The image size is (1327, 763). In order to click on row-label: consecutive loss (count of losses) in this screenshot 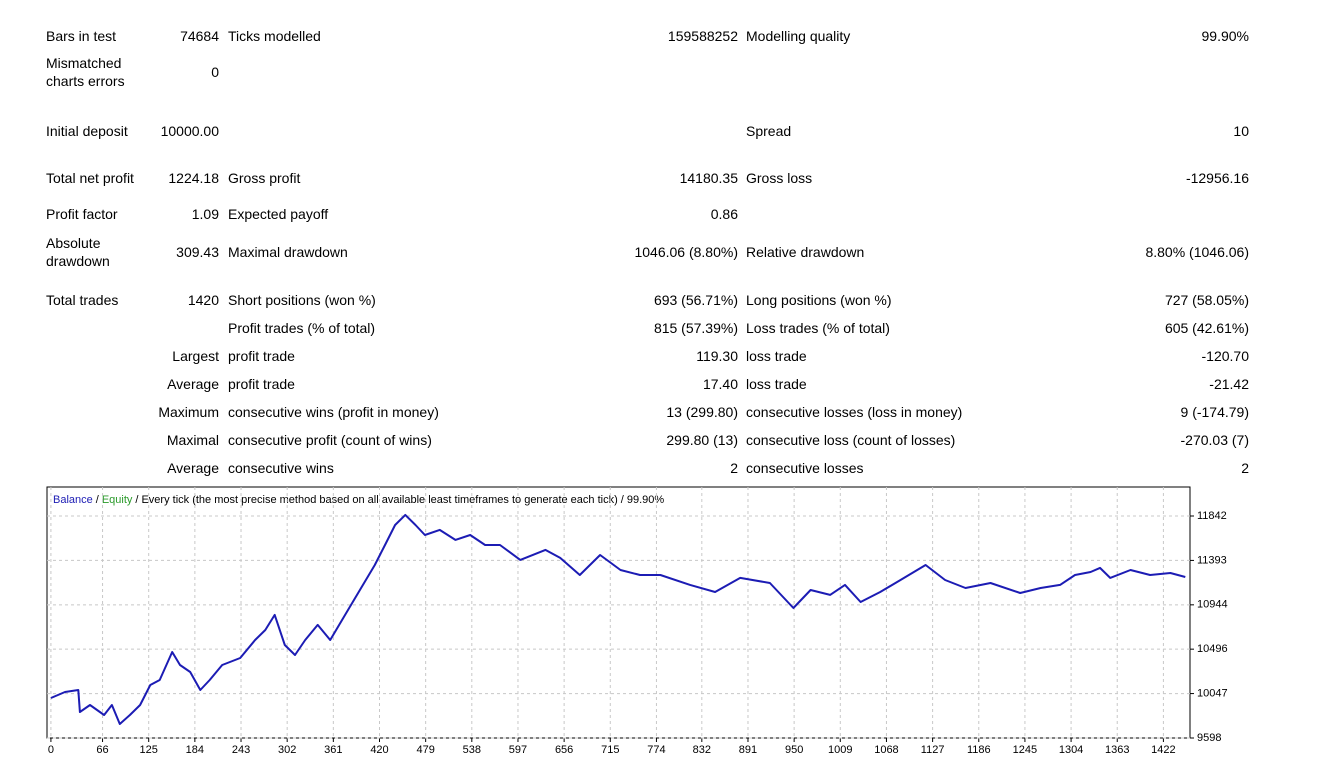, I will do `click(851, 440)`.